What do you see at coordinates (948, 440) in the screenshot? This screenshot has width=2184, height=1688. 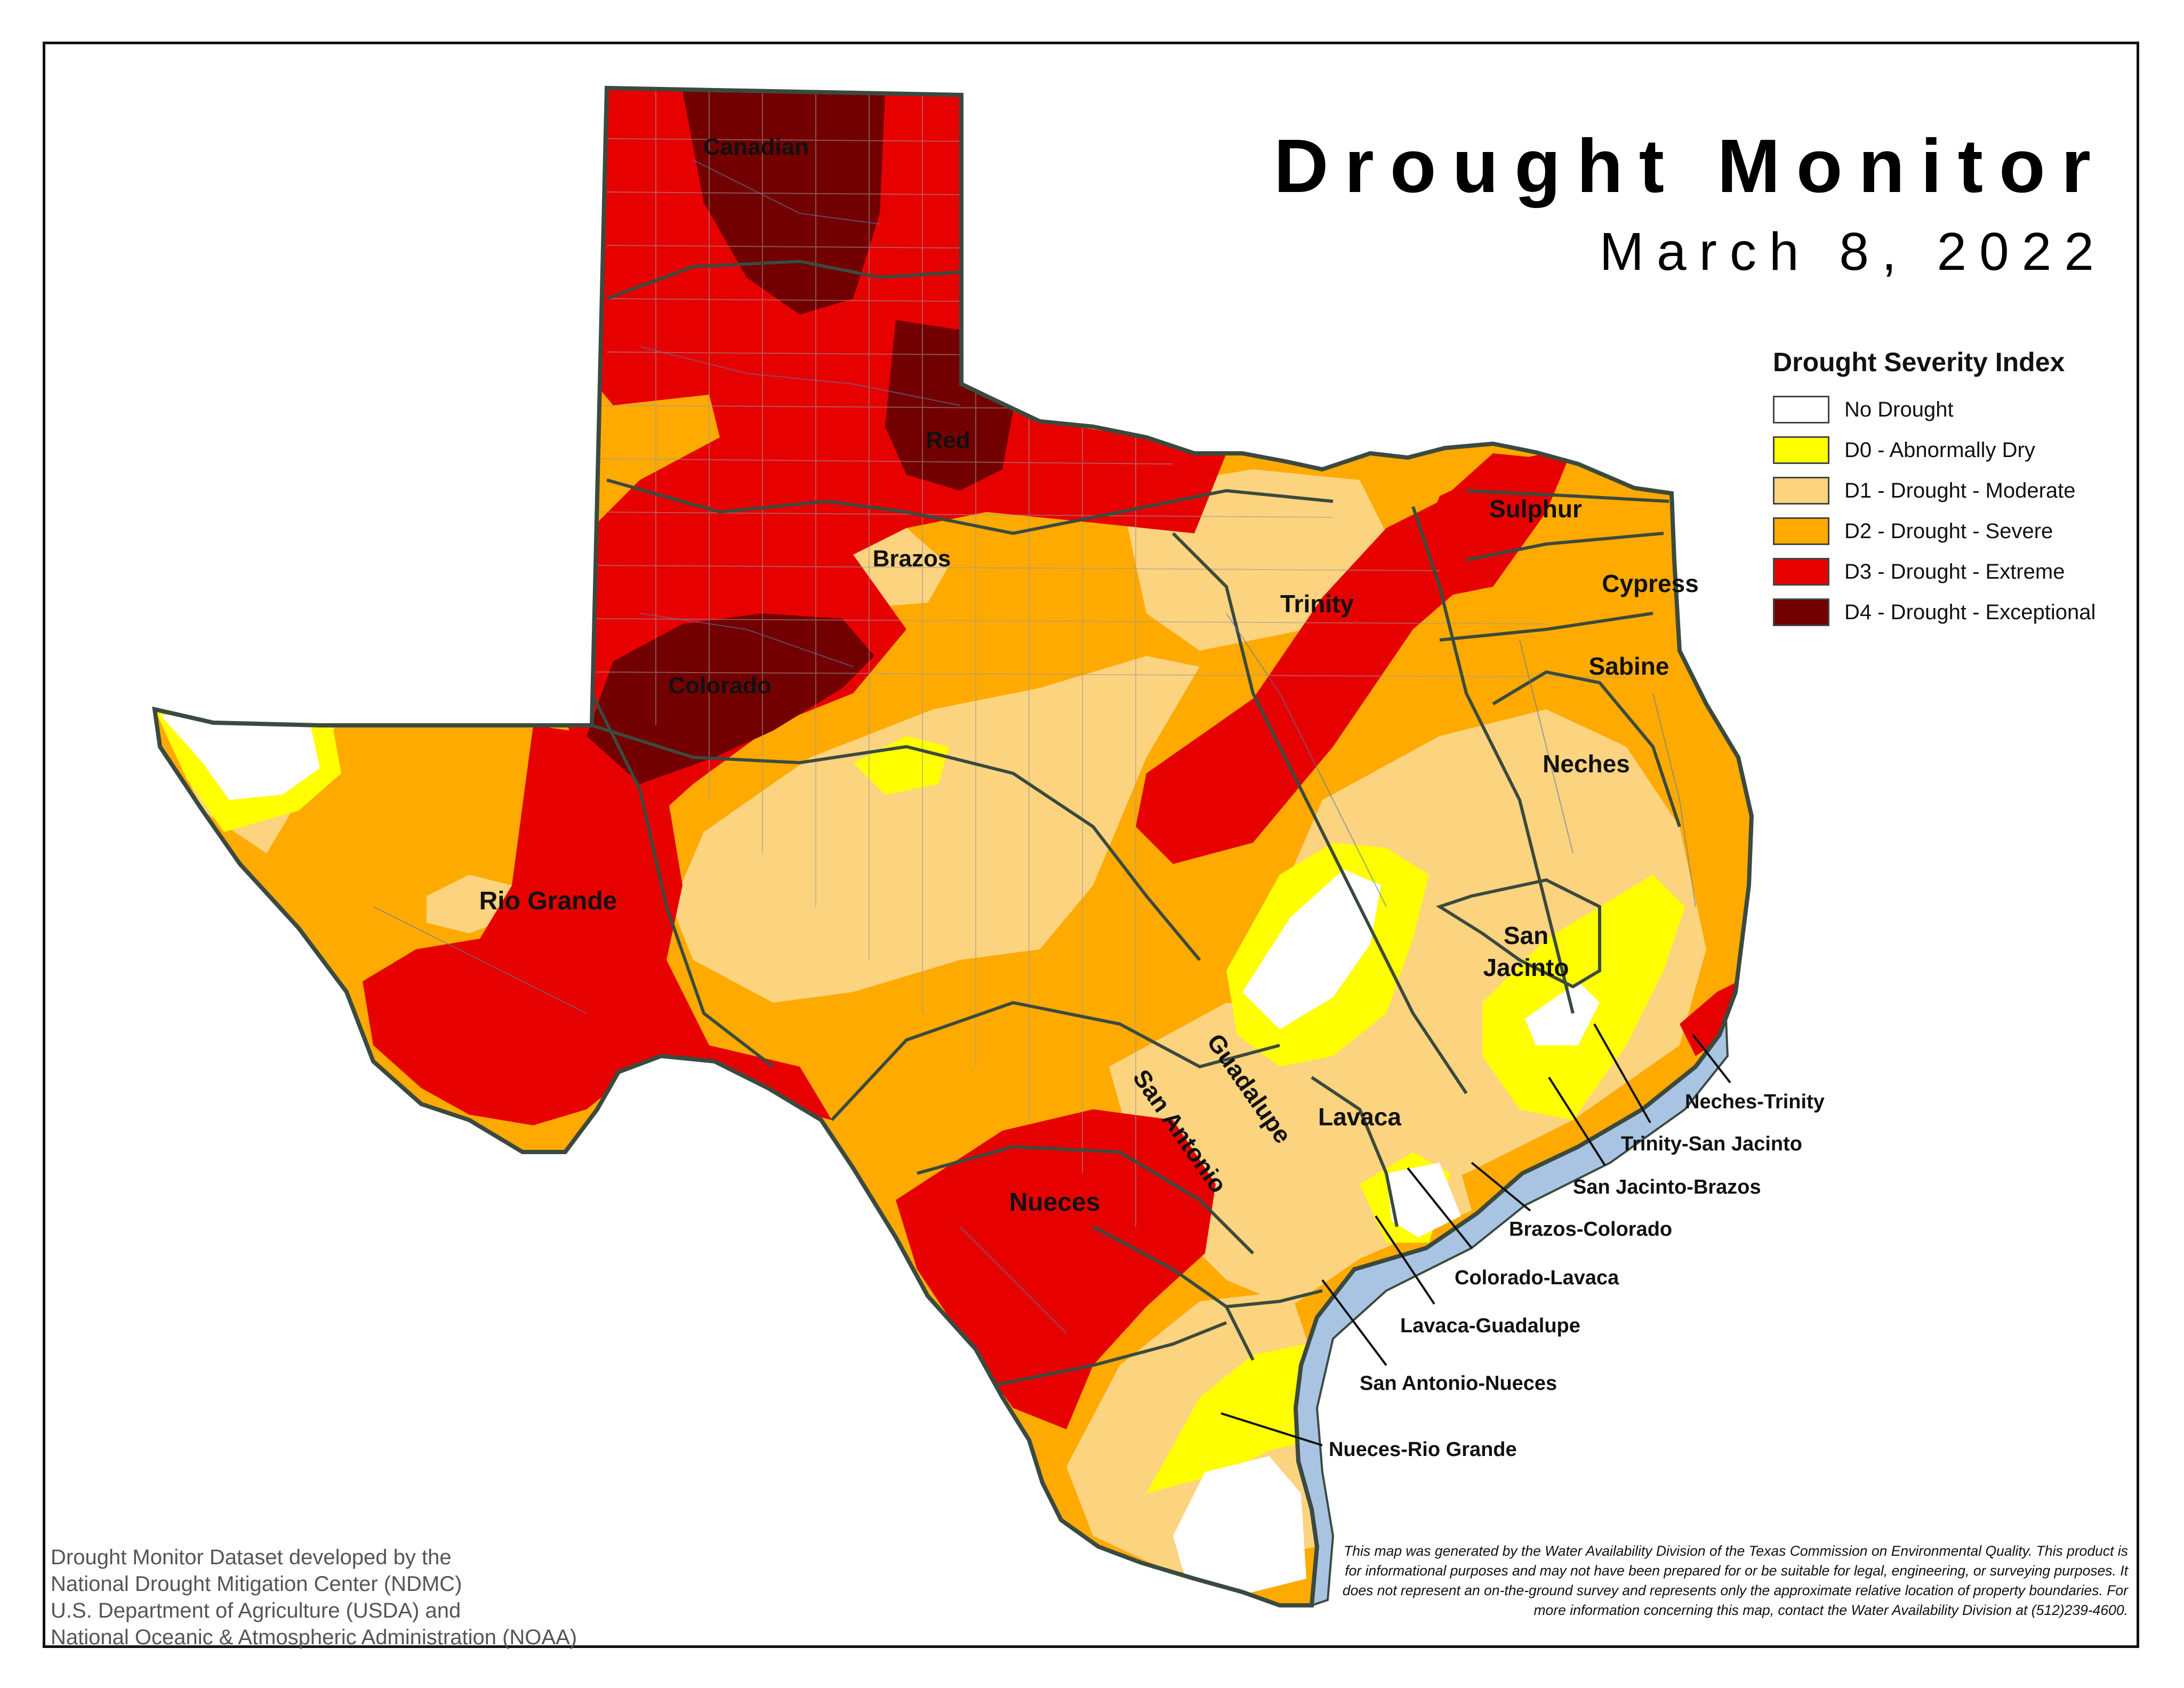 I see `basin-label-red: Red` at bounding box center [948, 440].